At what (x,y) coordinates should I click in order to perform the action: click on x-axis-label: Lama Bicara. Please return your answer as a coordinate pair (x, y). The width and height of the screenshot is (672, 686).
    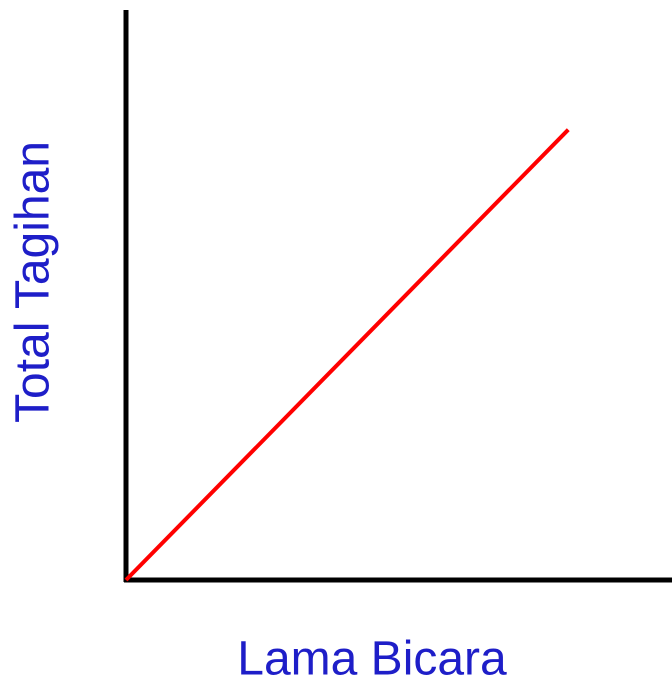
    Looking at the image, I should click on (372, 659).